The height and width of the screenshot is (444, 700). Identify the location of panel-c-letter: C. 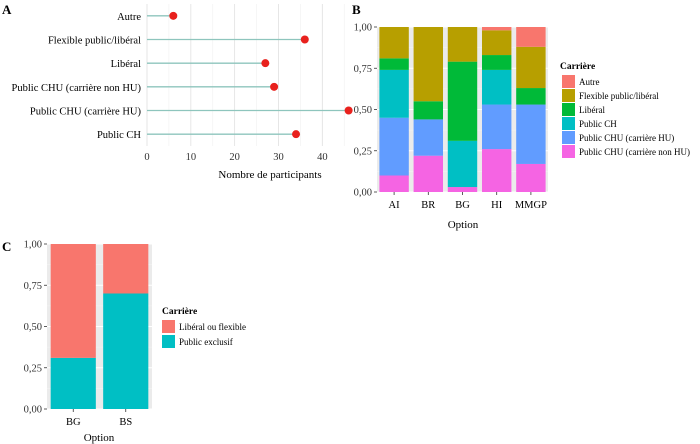
(6, 246).